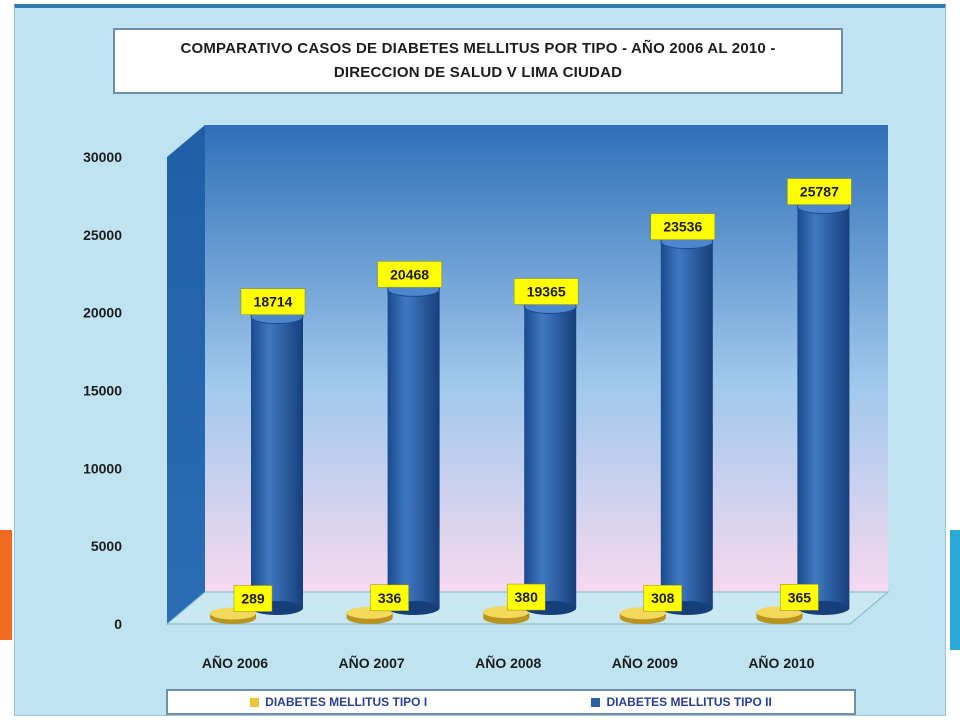 This screenshot has width=960, height=720. What do you see at coordinates (102, 391) in the screenshot?
I see `y-tick-label: 15000` at bounding box center [102, 391].